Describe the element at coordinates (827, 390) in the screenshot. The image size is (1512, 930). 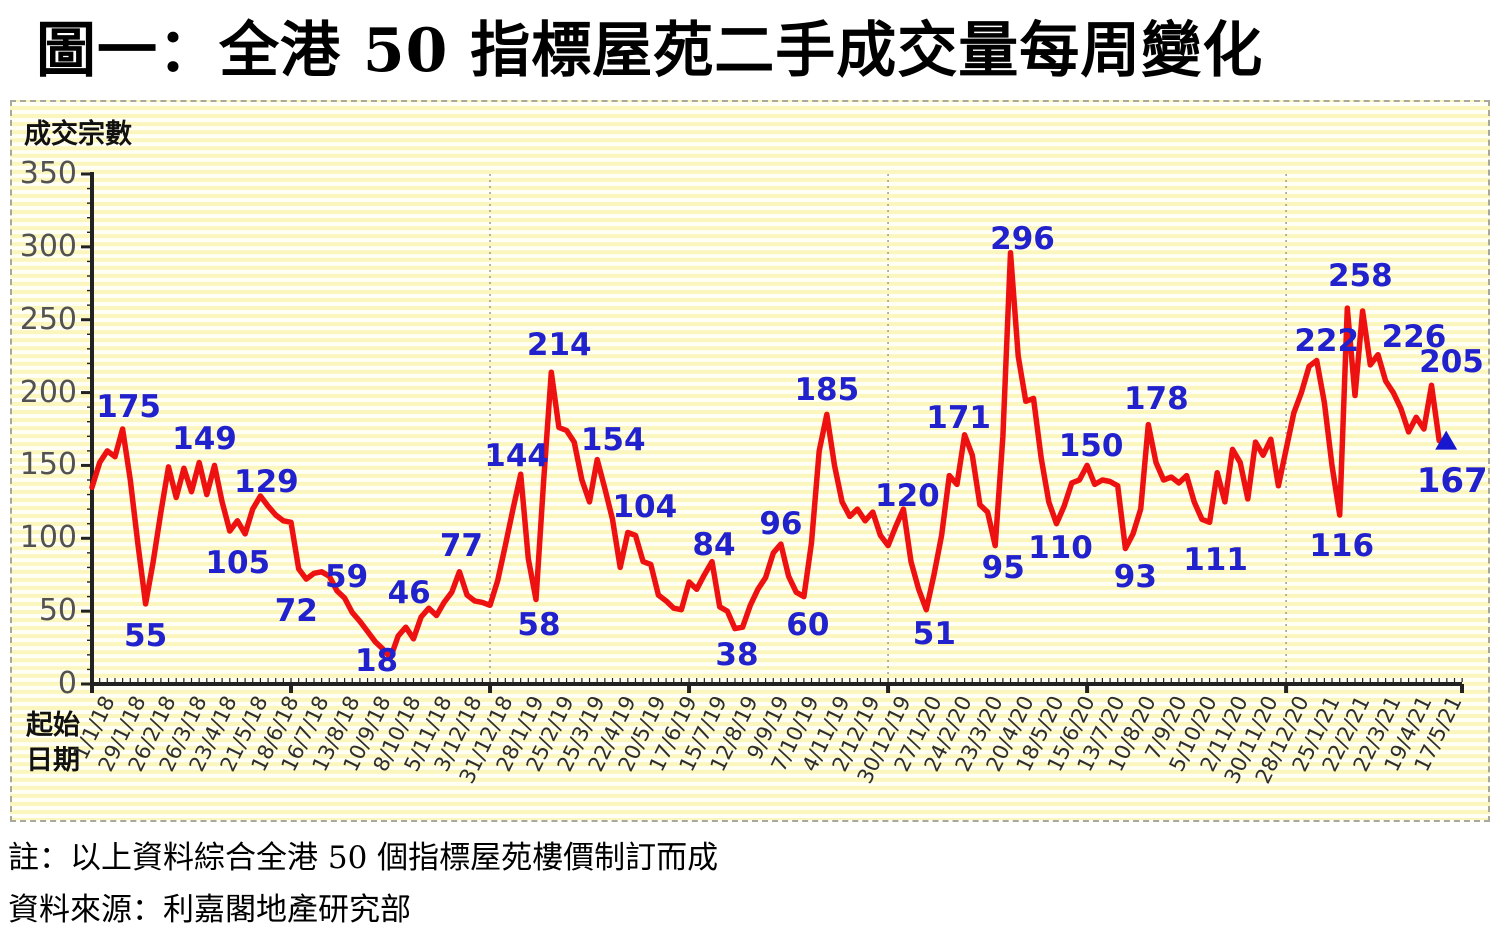
I see `data-label: 185` at that location.